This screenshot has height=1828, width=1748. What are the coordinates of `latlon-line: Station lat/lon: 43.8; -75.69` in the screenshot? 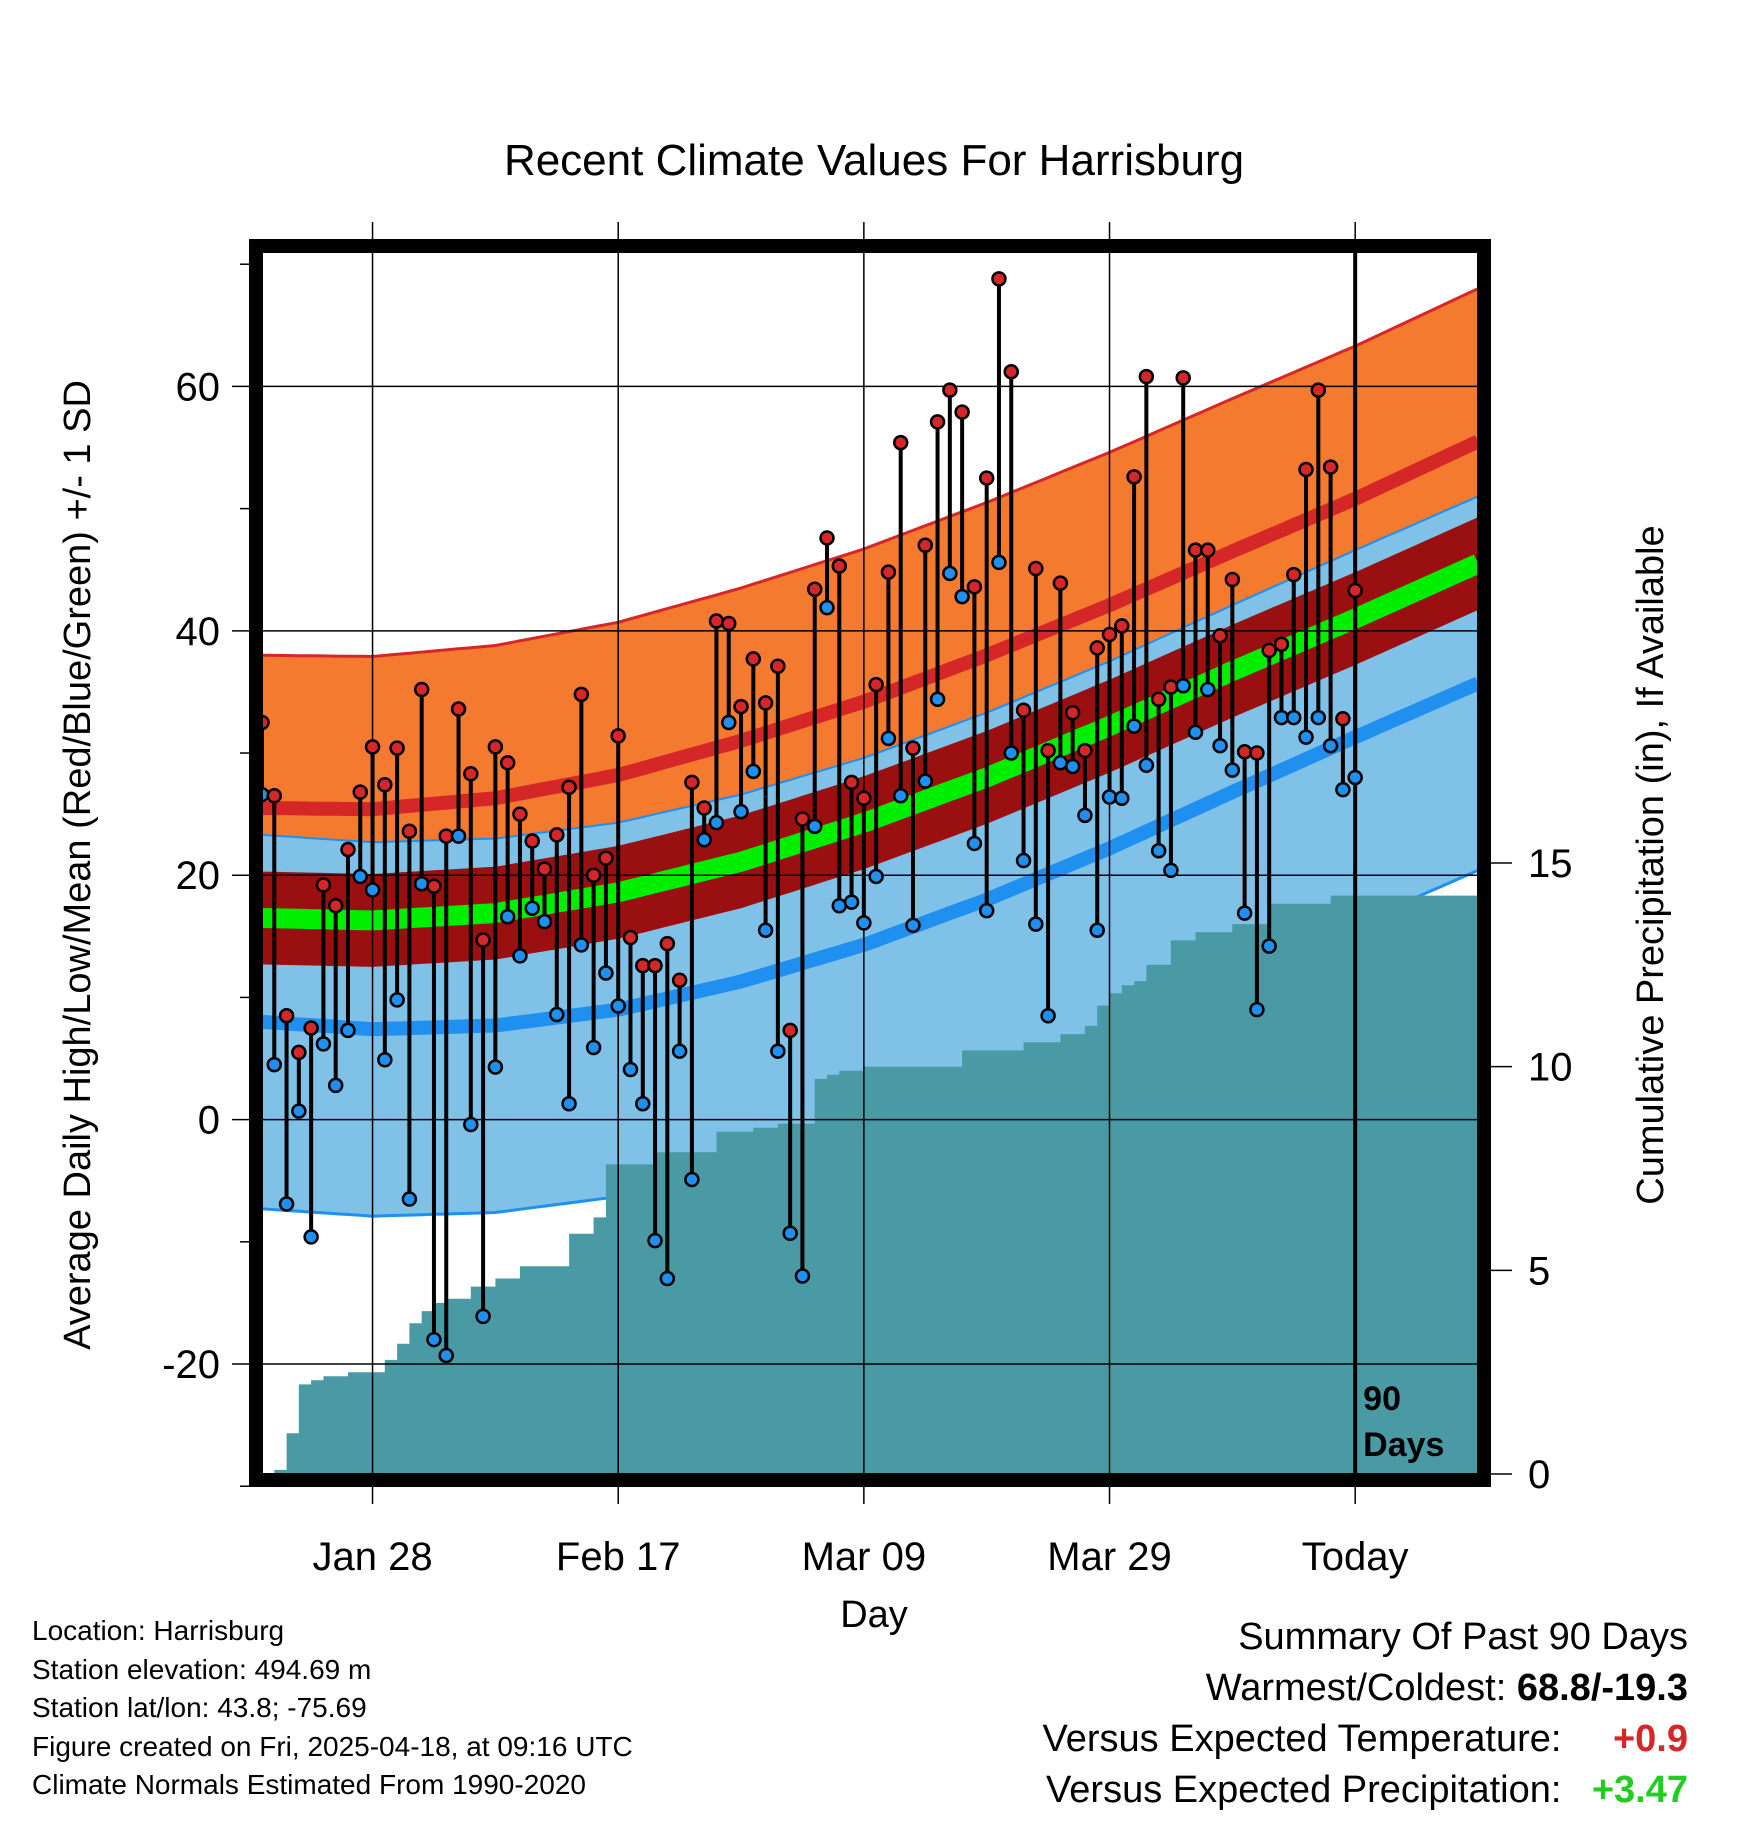 It's located at (332, 1708).